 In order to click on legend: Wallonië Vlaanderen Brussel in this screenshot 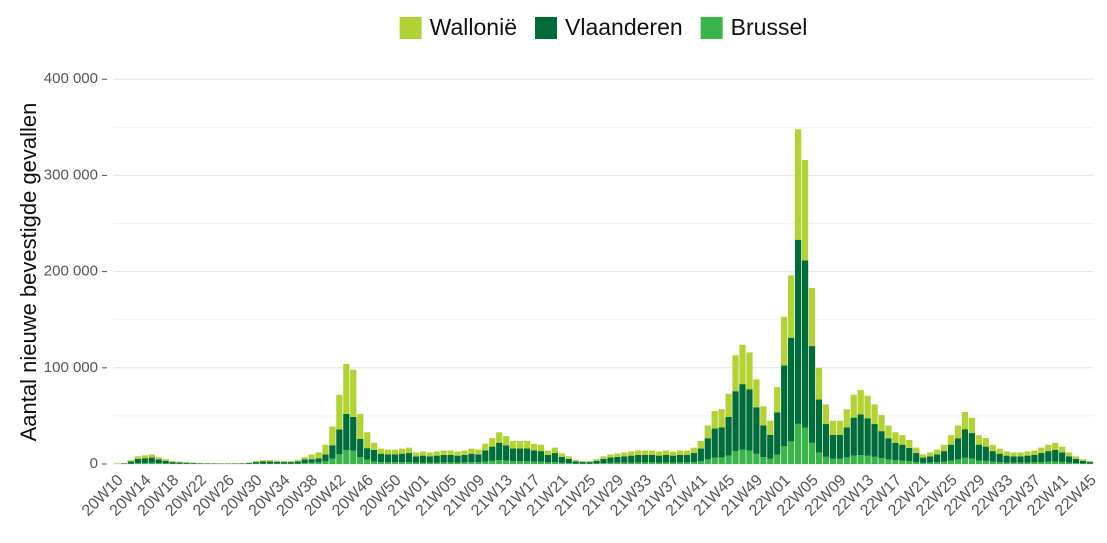, I will do `click(603, 27)`.